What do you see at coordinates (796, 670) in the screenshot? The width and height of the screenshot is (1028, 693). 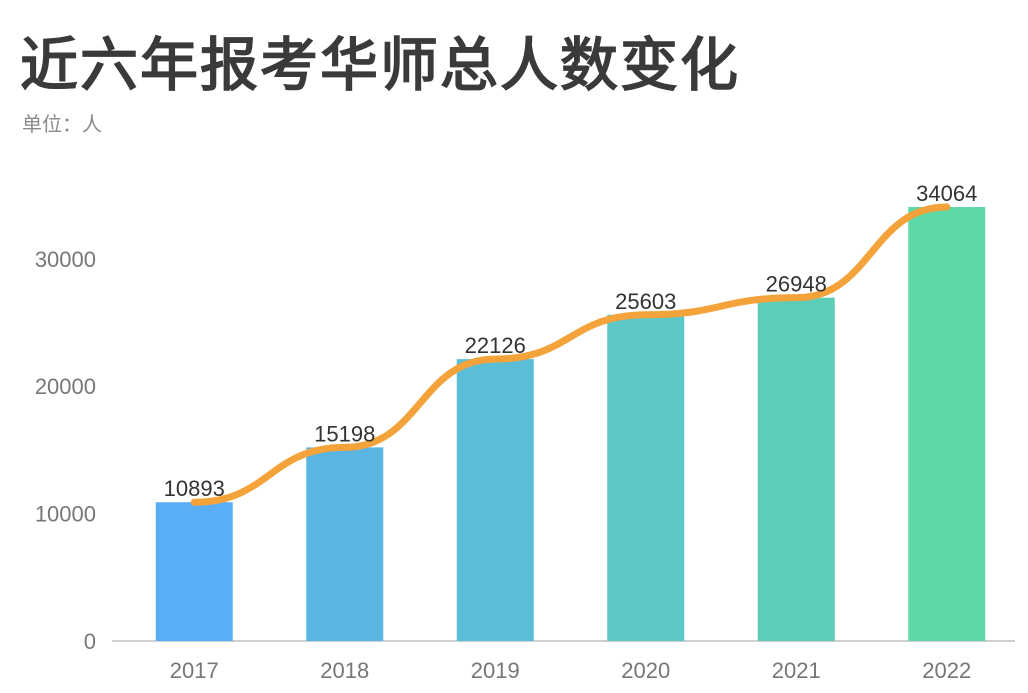 I see `x-tick-label: 2021` at bounding box center [796, 670].